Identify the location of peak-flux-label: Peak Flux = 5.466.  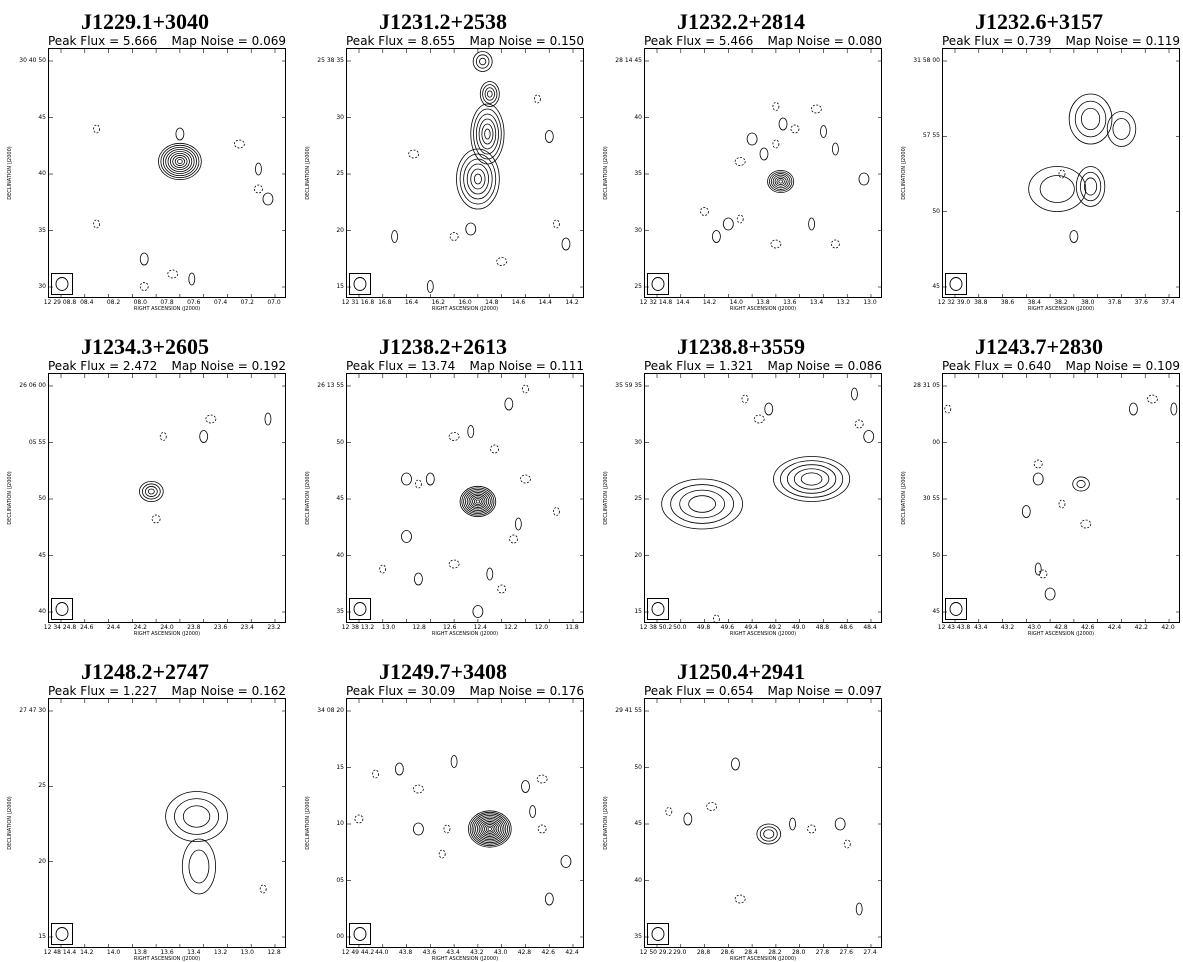
(699, 41).